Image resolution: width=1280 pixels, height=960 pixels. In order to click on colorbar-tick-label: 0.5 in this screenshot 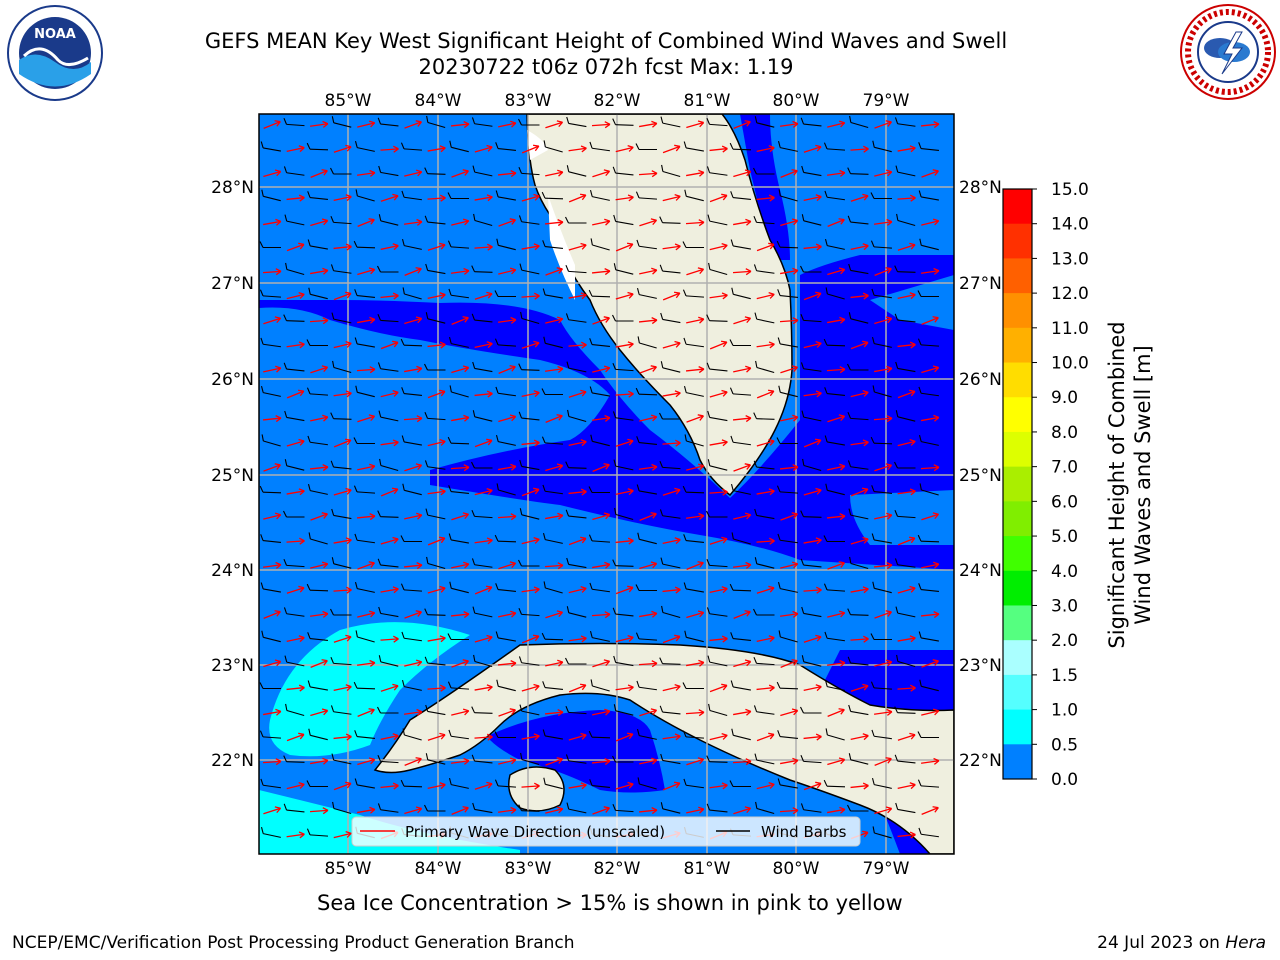, I will do `click(1064, 745)`.